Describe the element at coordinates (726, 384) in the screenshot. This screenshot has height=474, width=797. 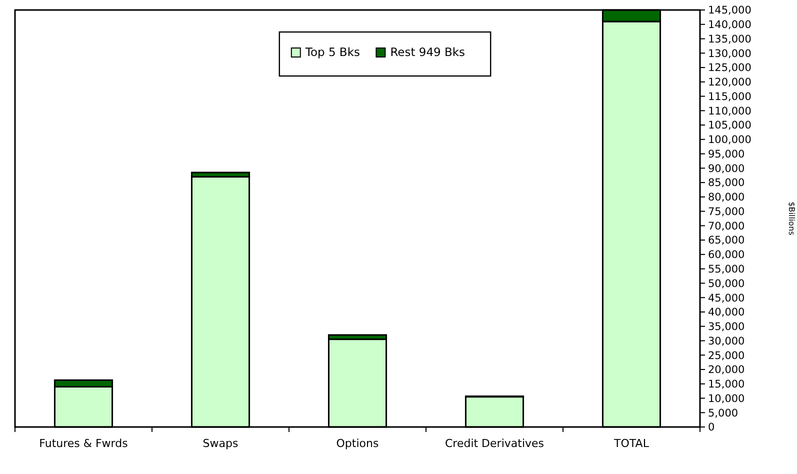
I see `y-tick-label: 15,000` at that location.